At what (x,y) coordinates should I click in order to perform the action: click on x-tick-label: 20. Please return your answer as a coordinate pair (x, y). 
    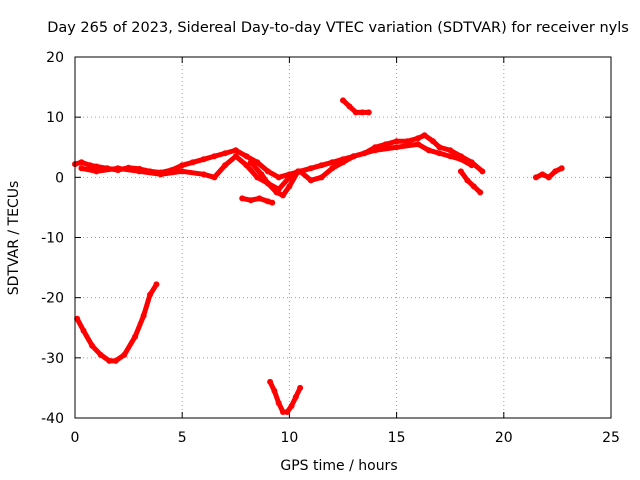
    Looking at the image, I should click on (504, 438).